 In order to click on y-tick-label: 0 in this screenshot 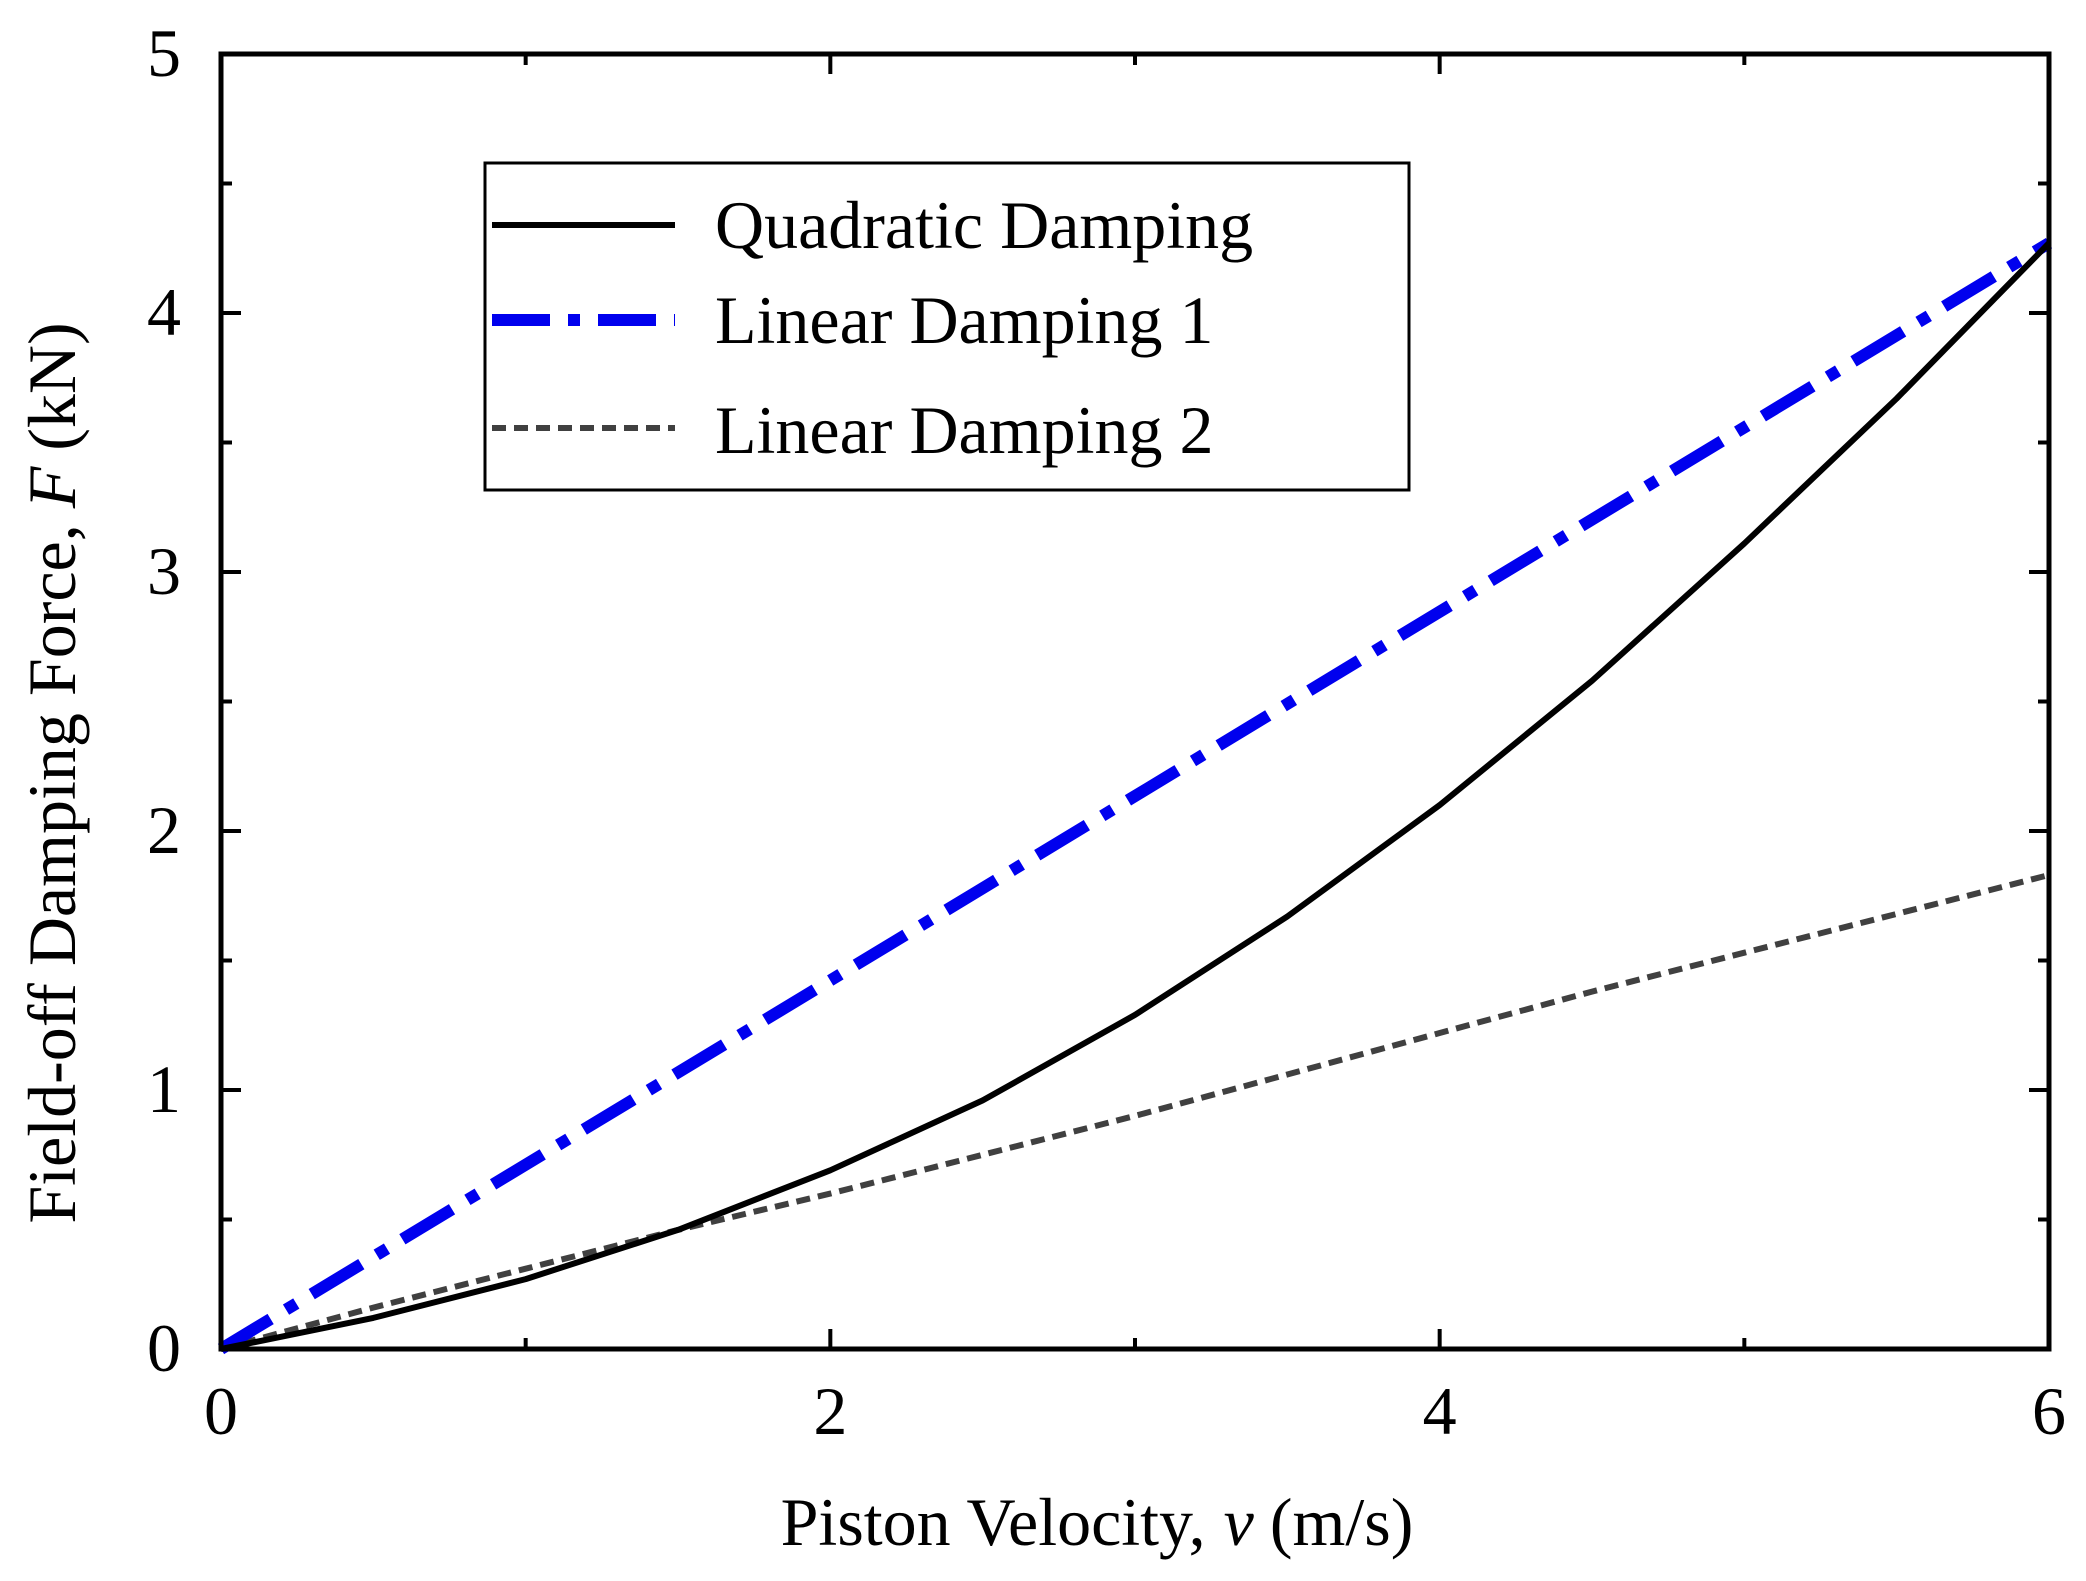, I will do `click(164, 1348)`.